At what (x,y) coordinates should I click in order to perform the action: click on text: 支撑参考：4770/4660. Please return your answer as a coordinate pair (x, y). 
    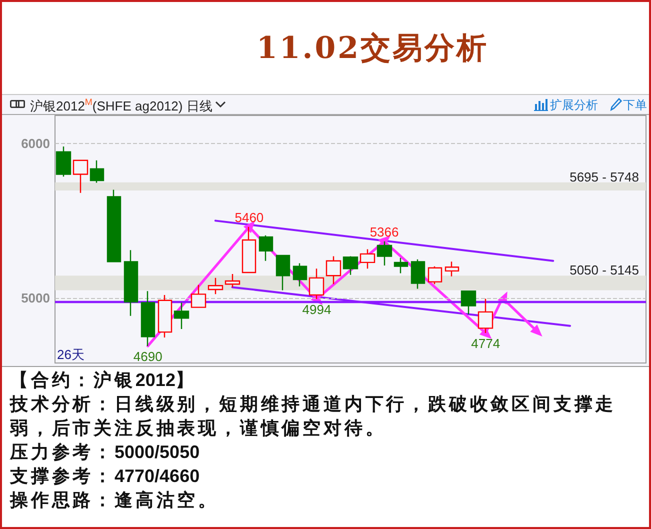
    Looking at the image, I should click on (105, 476).